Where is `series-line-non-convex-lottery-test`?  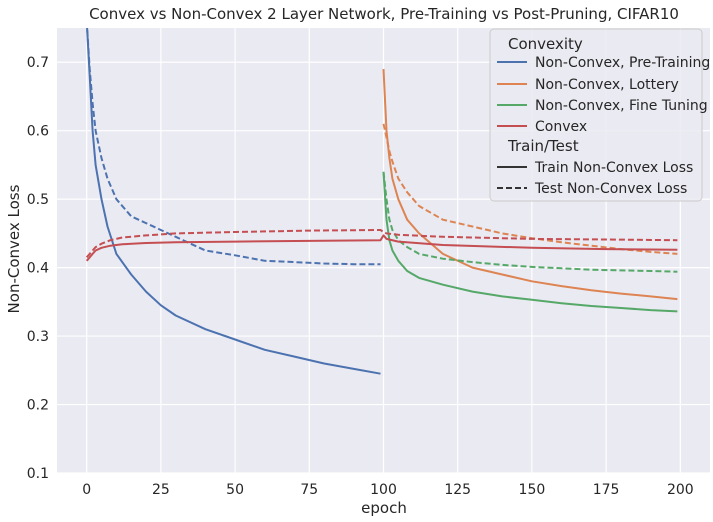 series-line-non-convex-lottery-test is located at coordinates (530, 189).